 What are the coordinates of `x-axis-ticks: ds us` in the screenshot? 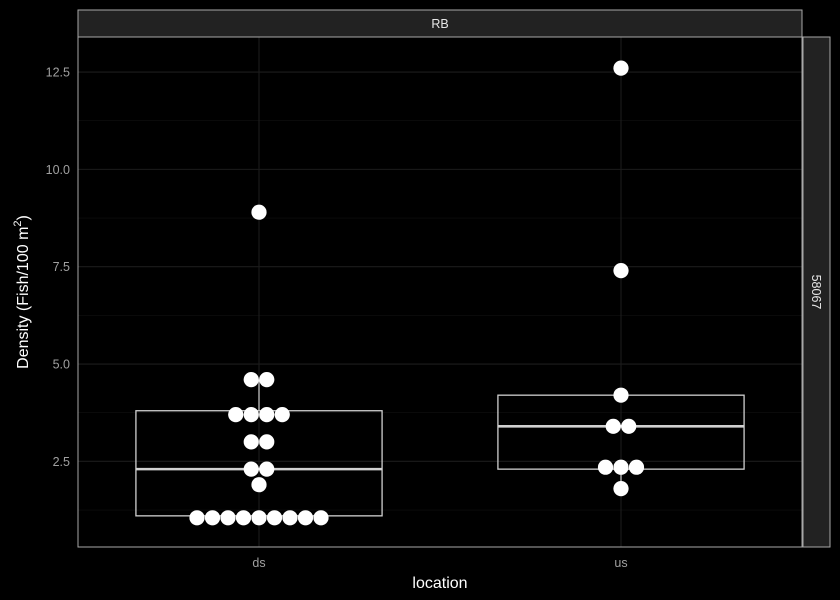 It's located at (439, 563).